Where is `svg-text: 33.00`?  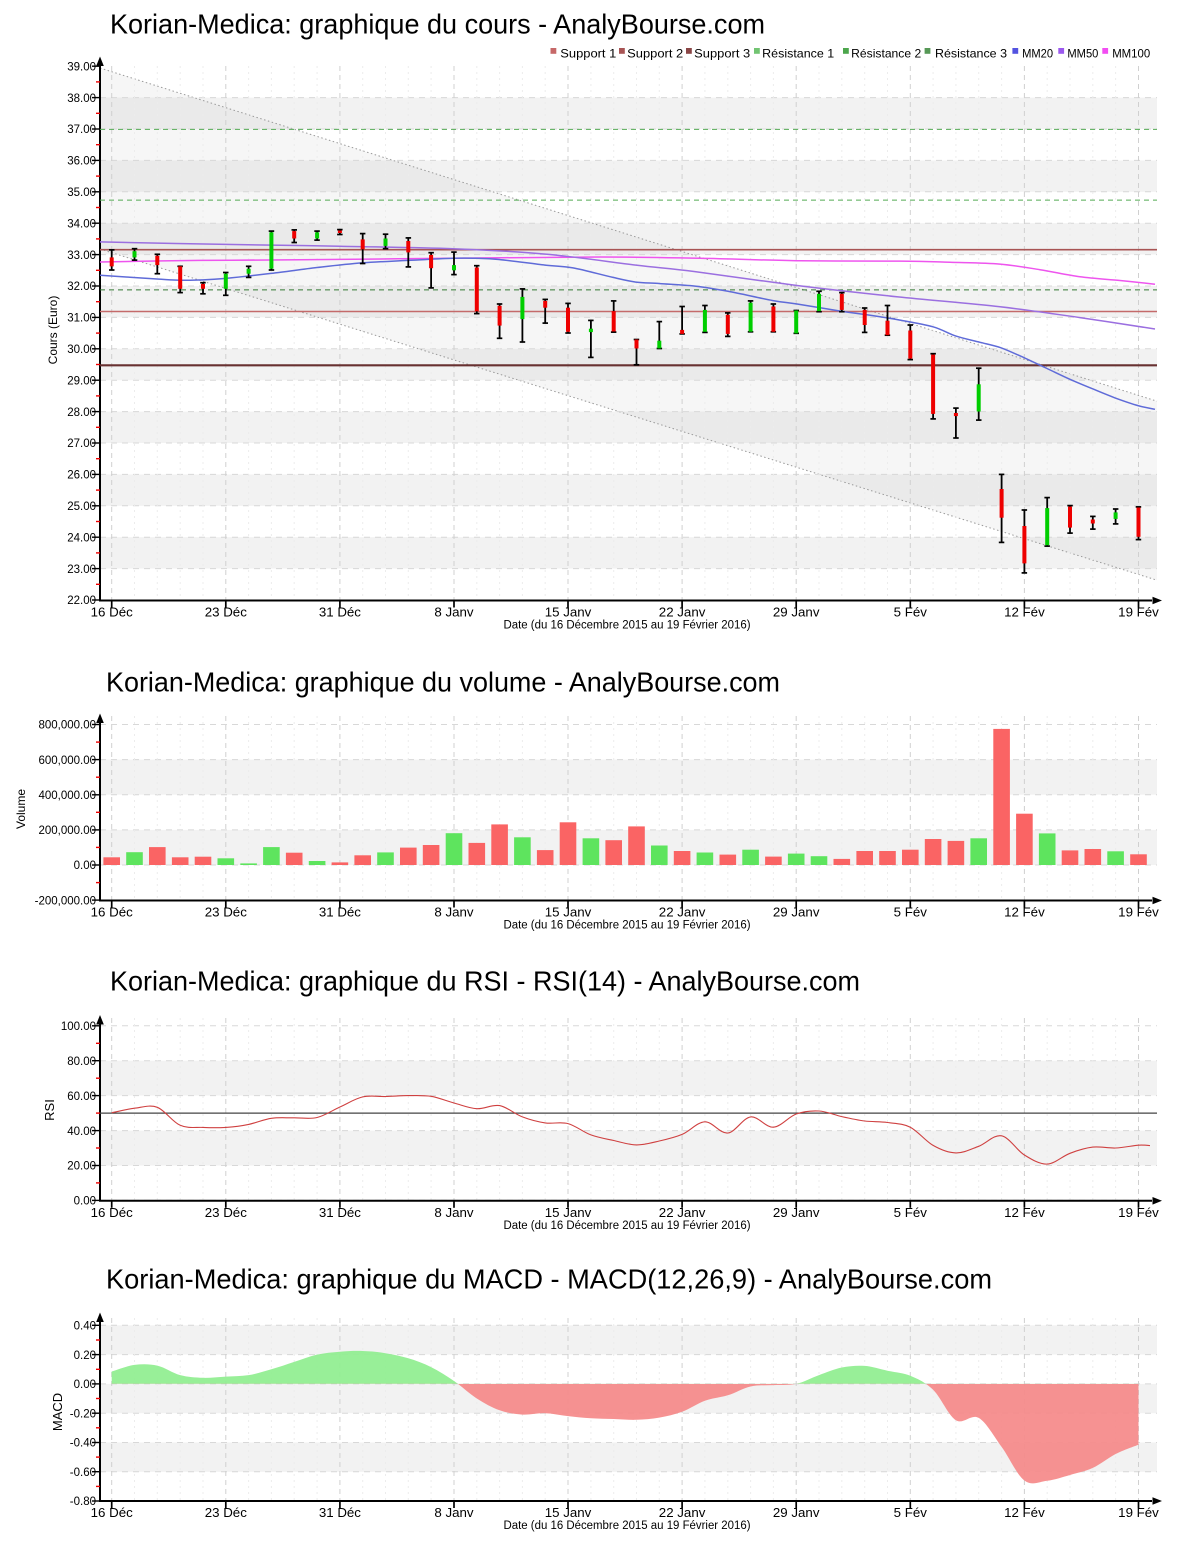
svg-text: 33.00 is located at coordinates (81, 256).